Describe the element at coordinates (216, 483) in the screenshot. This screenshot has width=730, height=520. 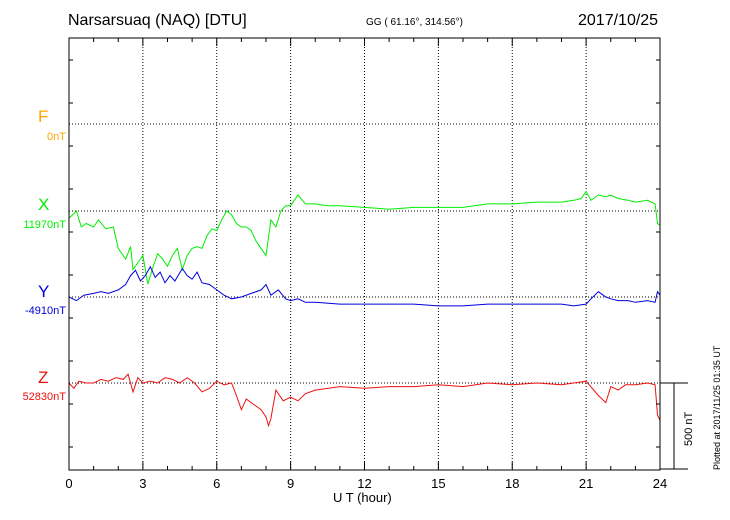
I see `x-tick-label: 6` at that location.